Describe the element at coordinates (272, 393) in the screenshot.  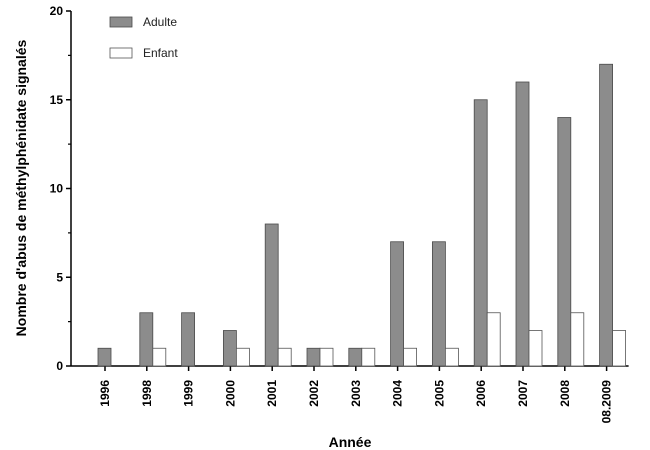
I see `x-tick-label: 2001` at that location.